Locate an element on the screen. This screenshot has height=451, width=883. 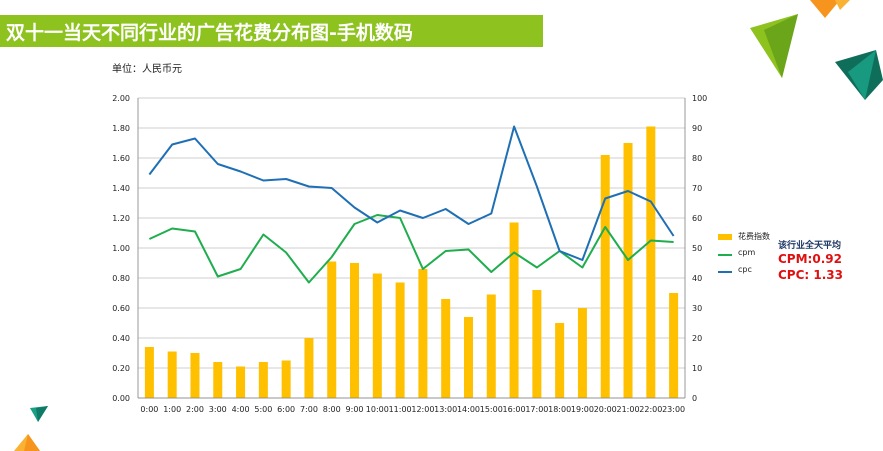
decorative-shapes-bottom-left is located at coordinates (31, 428).